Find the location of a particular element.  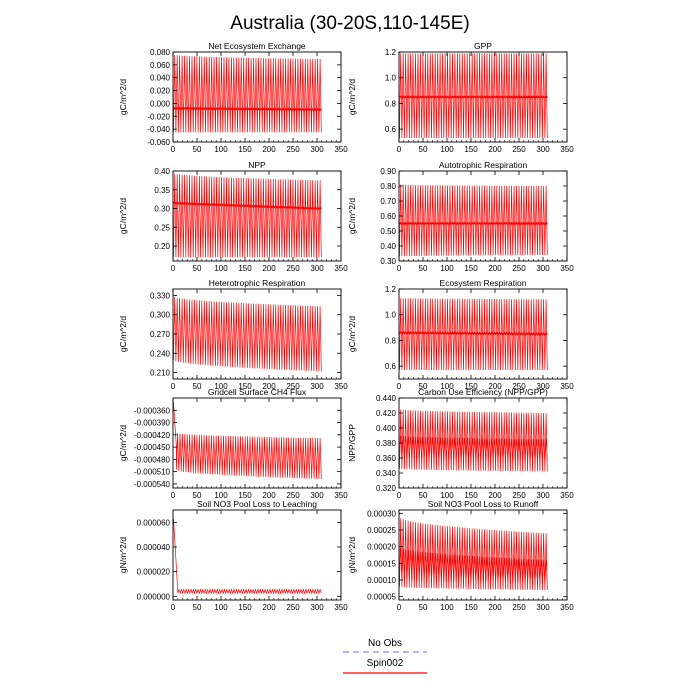

chart-title: Autotrophic Respiration is located at coordinates (483, 165).